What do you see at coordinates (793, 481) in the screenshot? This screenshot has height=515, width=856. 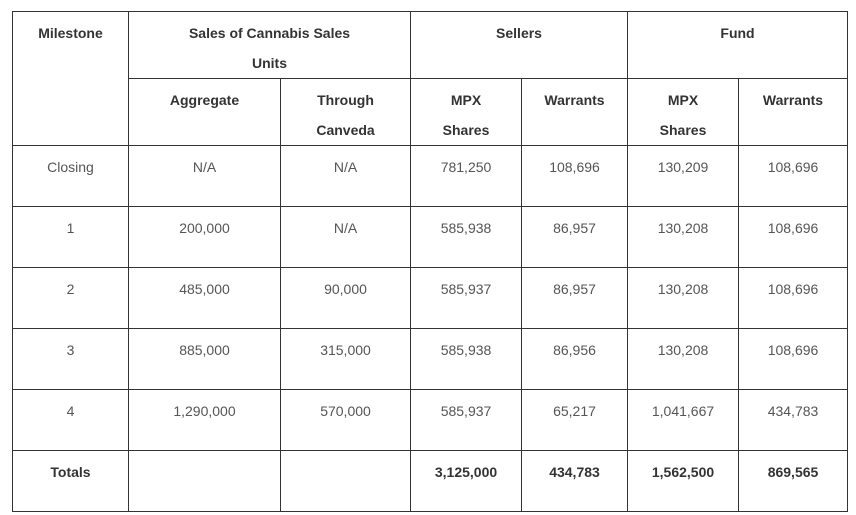 I see `totals-fund-warrants-cell: 869,565` at bounding box center [793, 481].